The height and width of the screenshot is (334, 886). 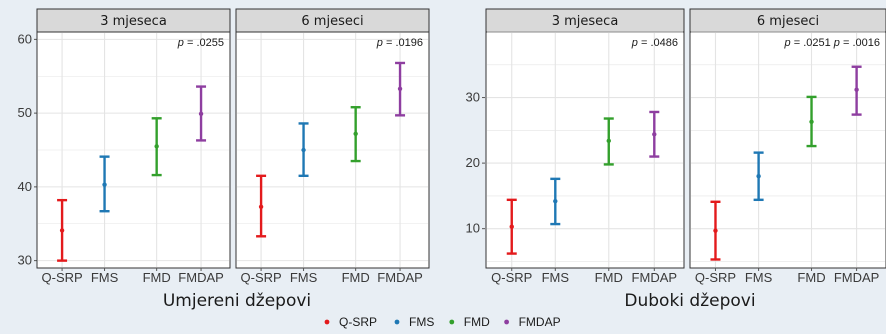 I want to click on p-value-annotation: p = .0251 p = .0016, so click(x=832, y=43).